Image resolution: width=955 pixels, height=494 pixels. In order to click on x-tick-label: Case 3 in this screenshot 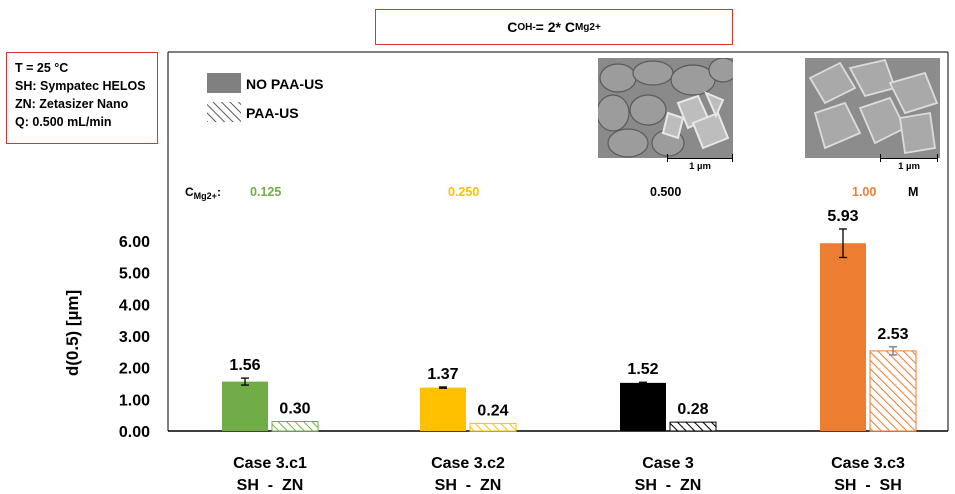, I will do `click(668, 463)`.